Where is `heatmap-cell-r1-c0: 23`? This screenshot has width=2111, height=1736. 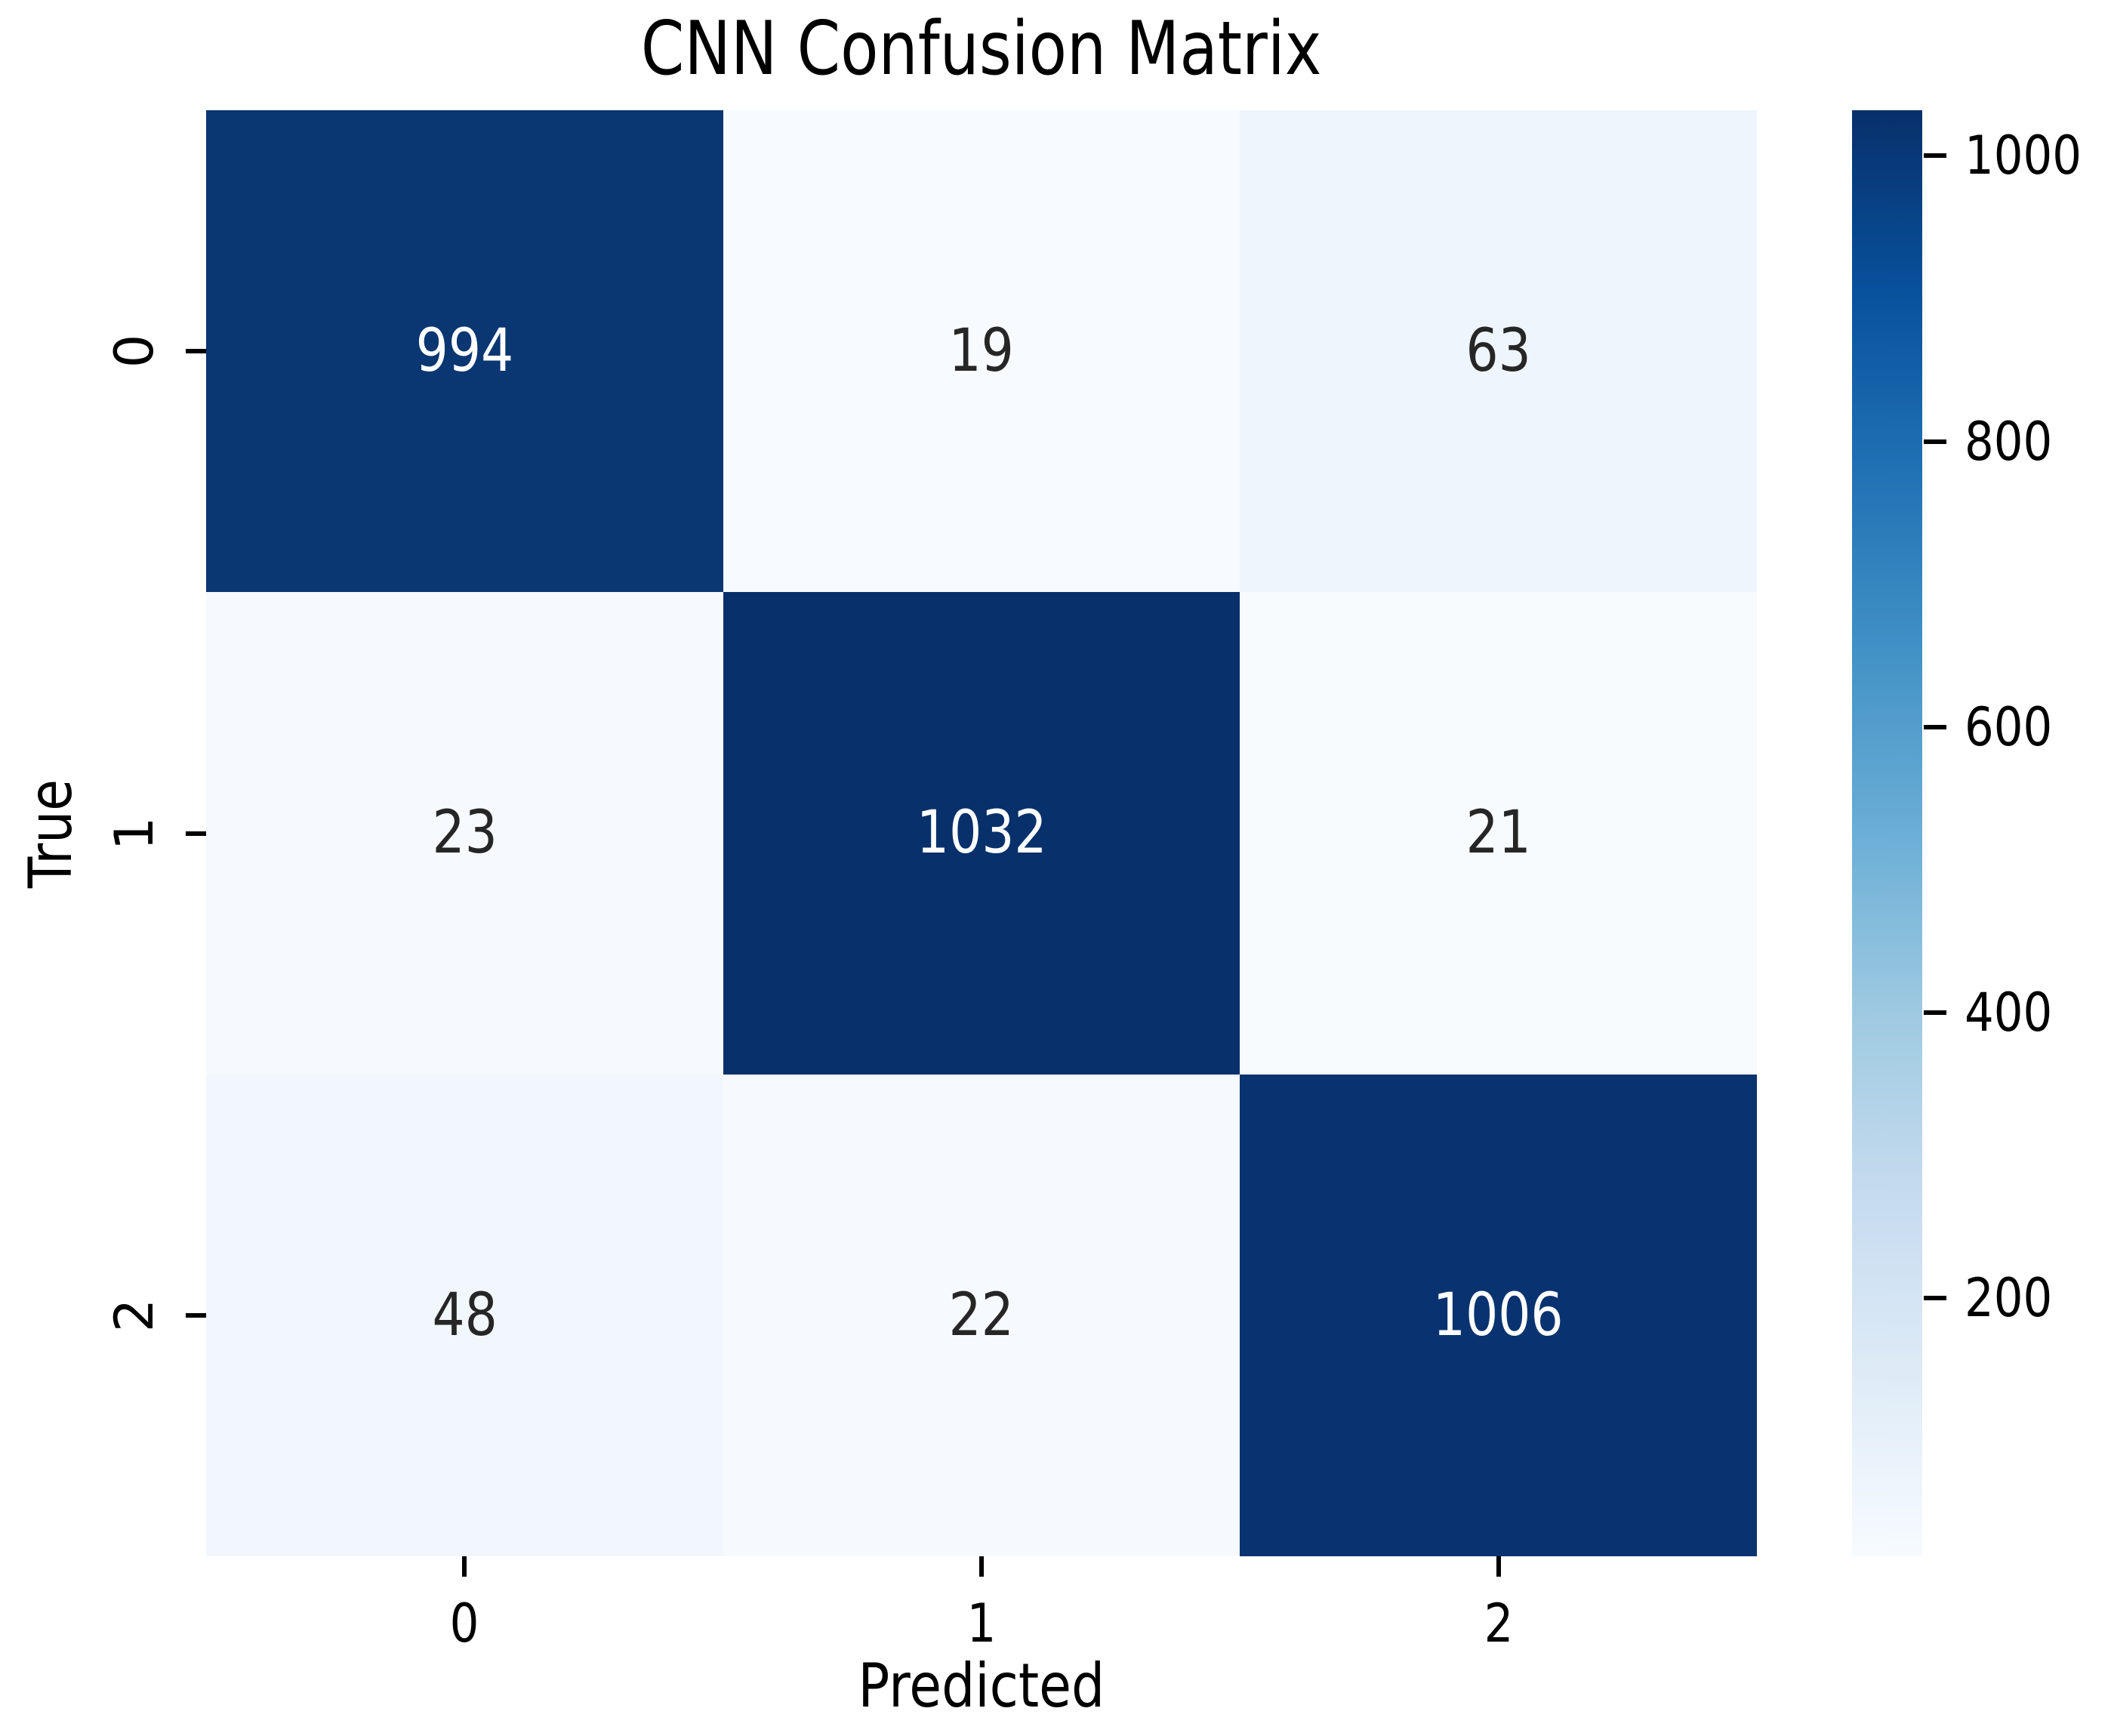
heatmap-cell-r1-c0: 23 is located at coordinates (464, 834).